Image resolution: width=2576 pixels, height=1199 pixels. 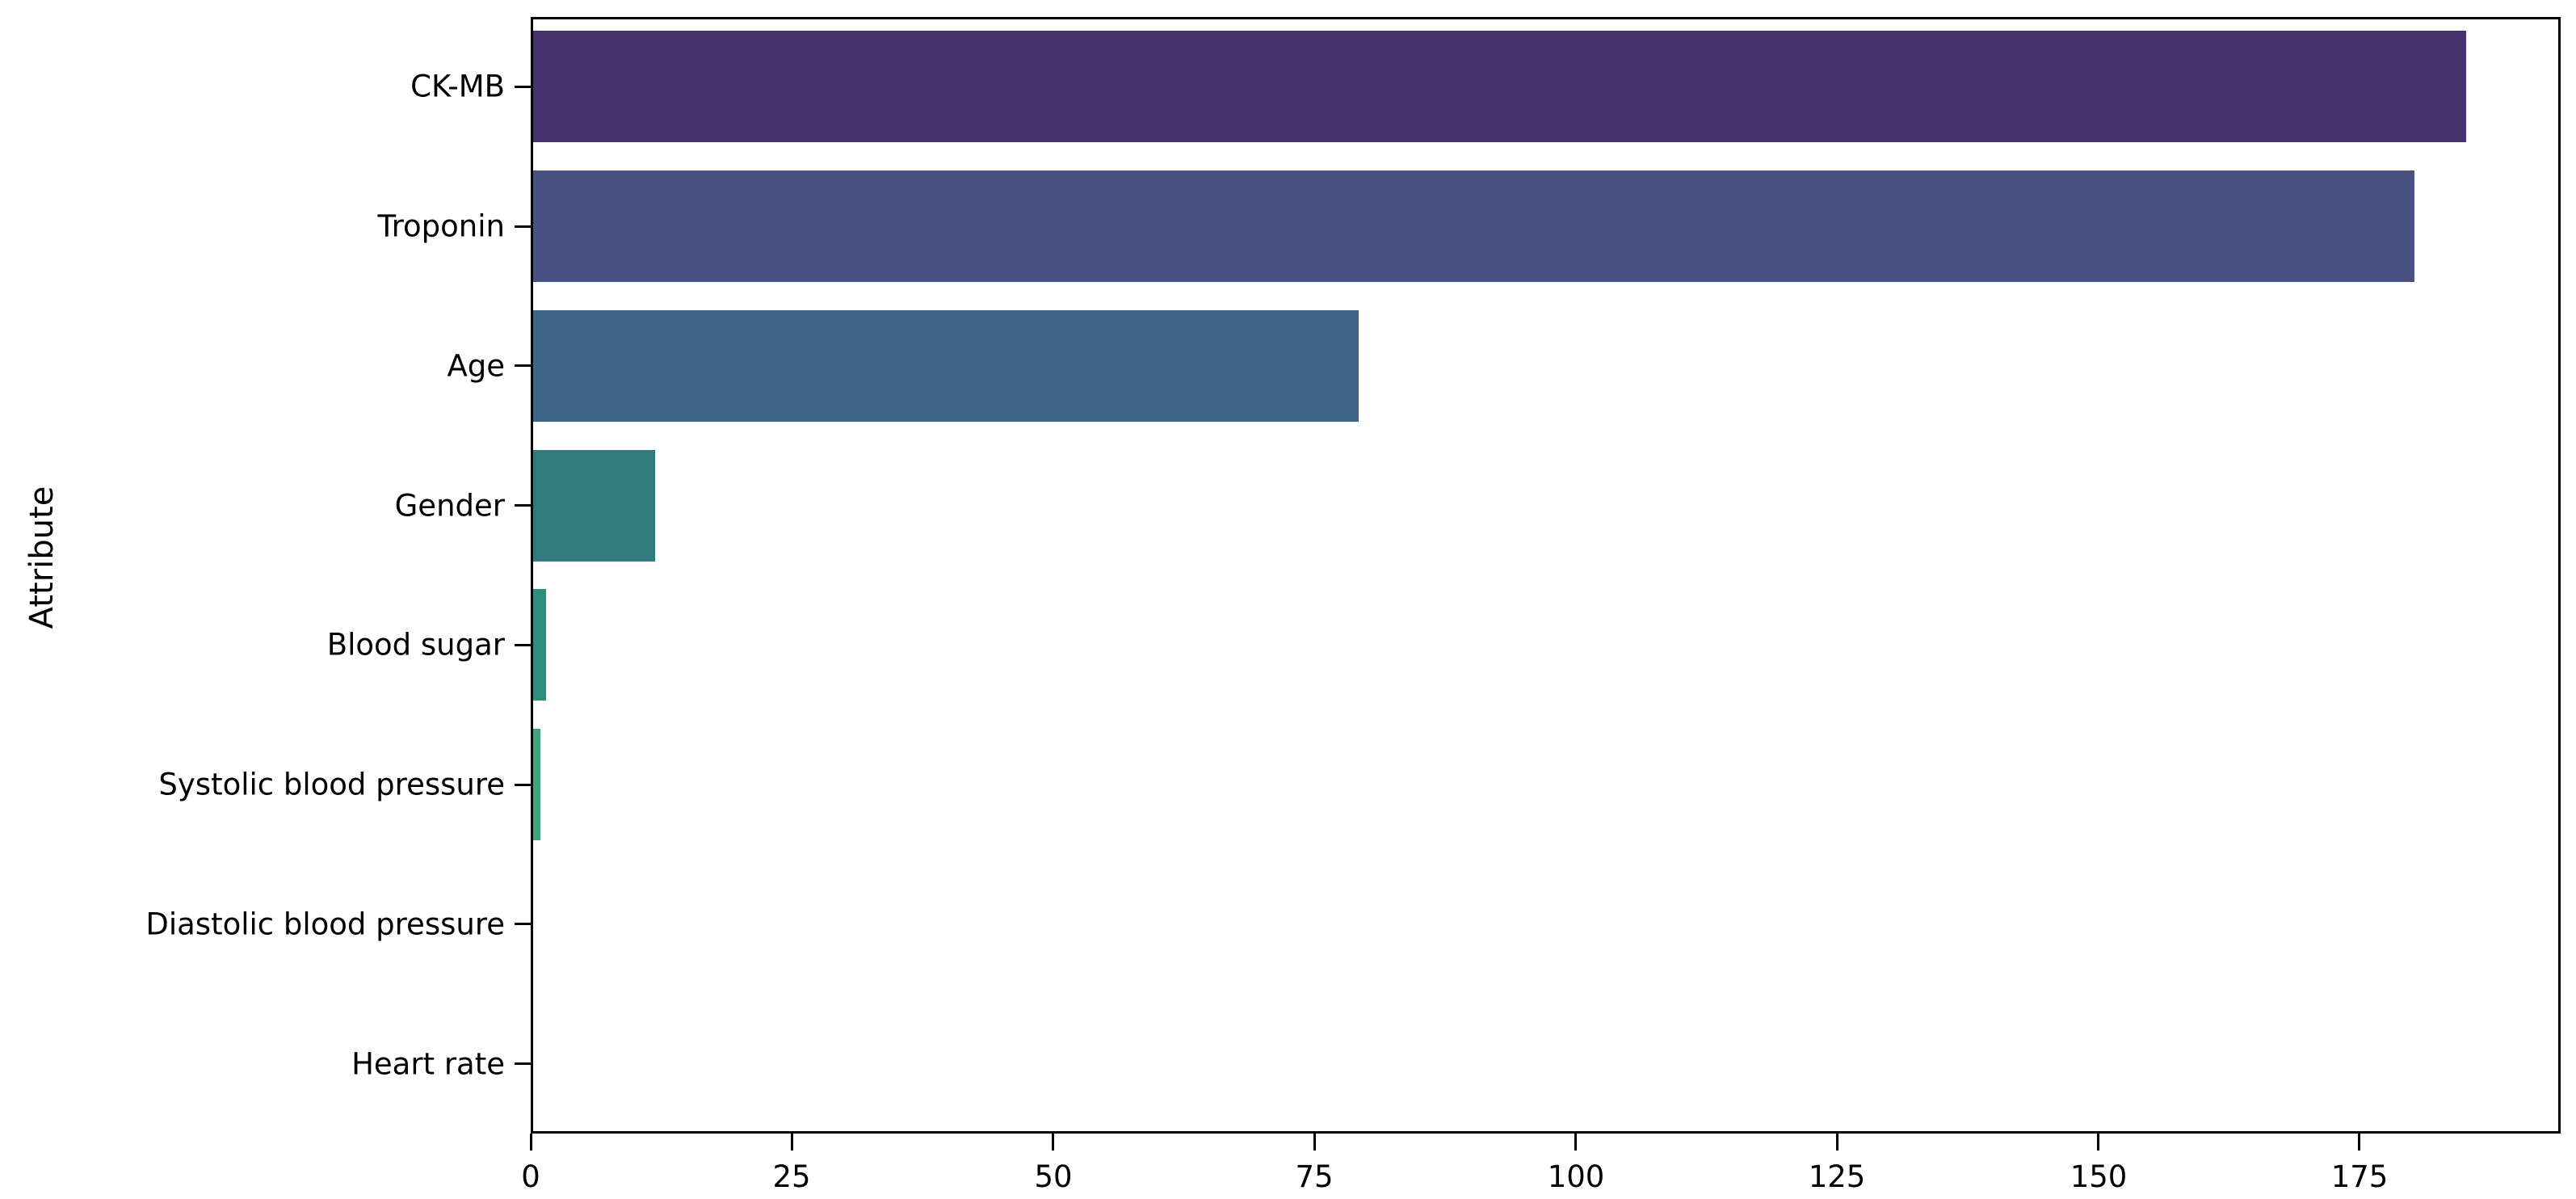 What do you see at coordinates (594, 506) in the screenshot?
I see `bar-gender` at bounding box center [594, 506].